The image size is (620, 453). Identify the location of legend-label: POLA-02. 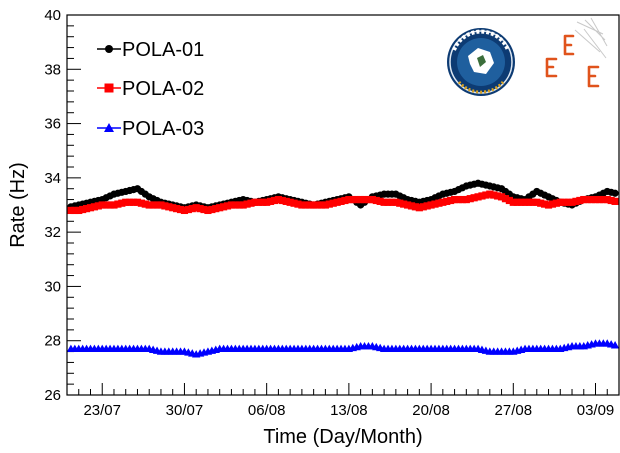
(163, 89).